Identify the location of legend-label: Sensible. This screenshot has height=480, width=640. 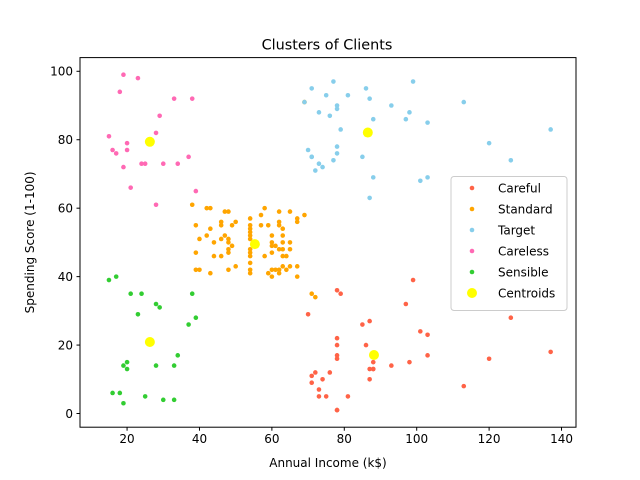
(523, 272).